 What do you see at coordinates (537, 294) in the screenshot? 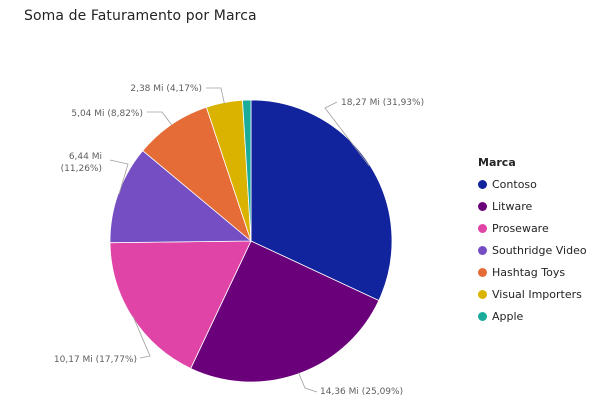
I see `legend-label: Visual Importers` at bounding box center [537, 294].